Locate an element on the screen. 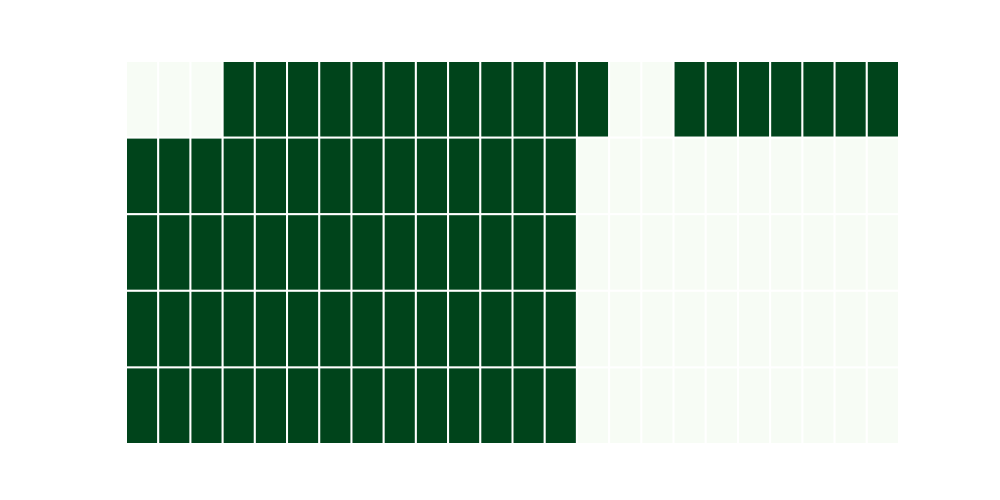  heatmap-cell-r3-c22 is located at coordinates (850, 329).